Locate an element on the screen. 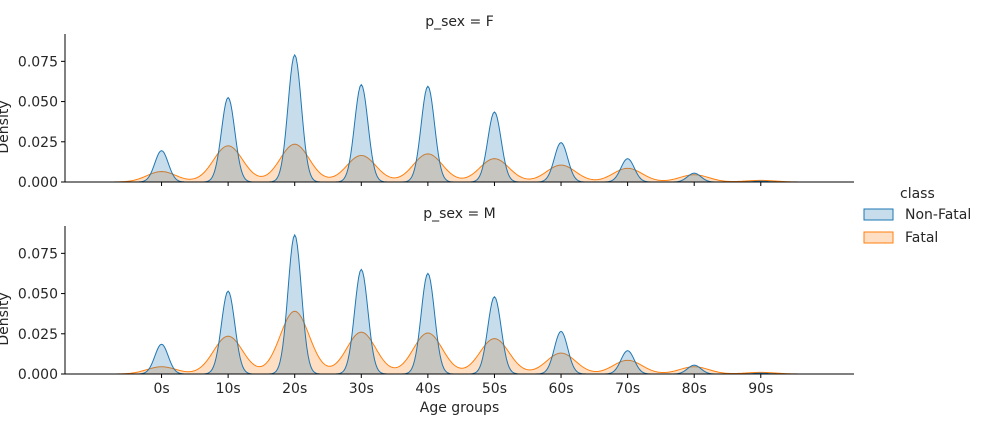 This screenshot has width=989, height=436. x-tick-label: 20s is located at coordinates (294, 389).